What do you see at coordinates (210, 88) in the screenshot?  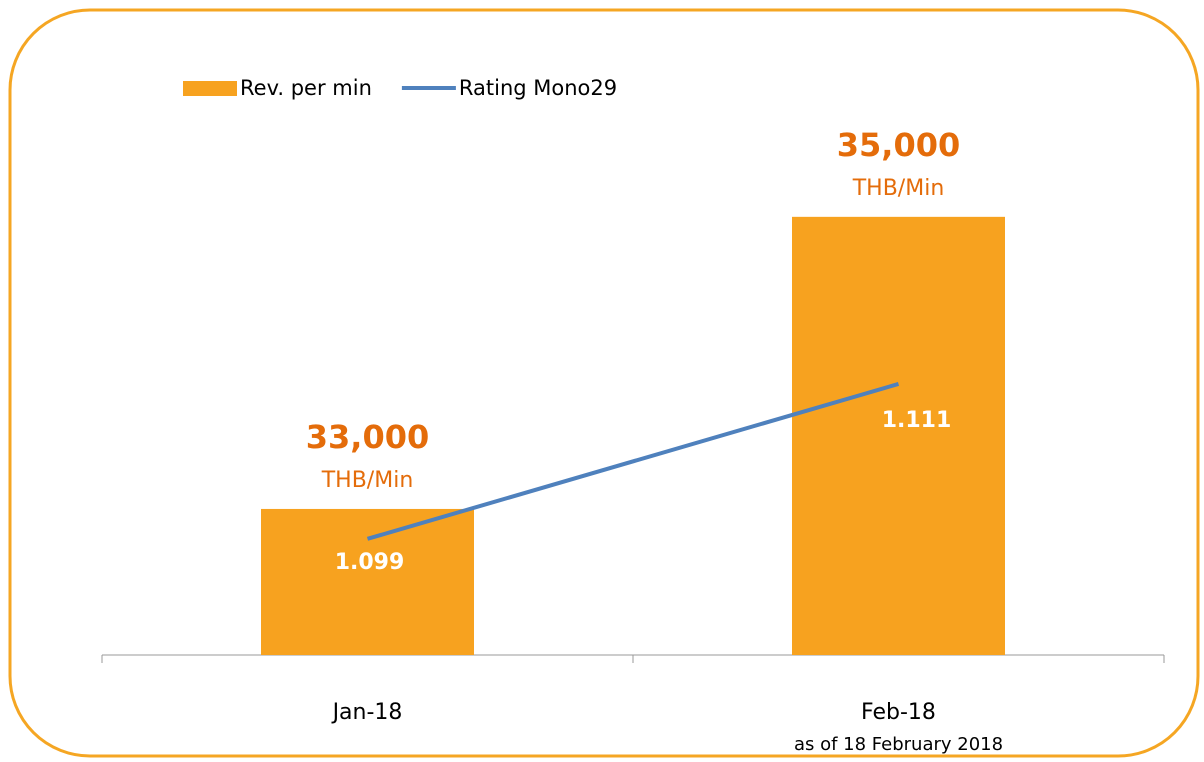 I see `legend-swatch` at bounding box center [210, 88].